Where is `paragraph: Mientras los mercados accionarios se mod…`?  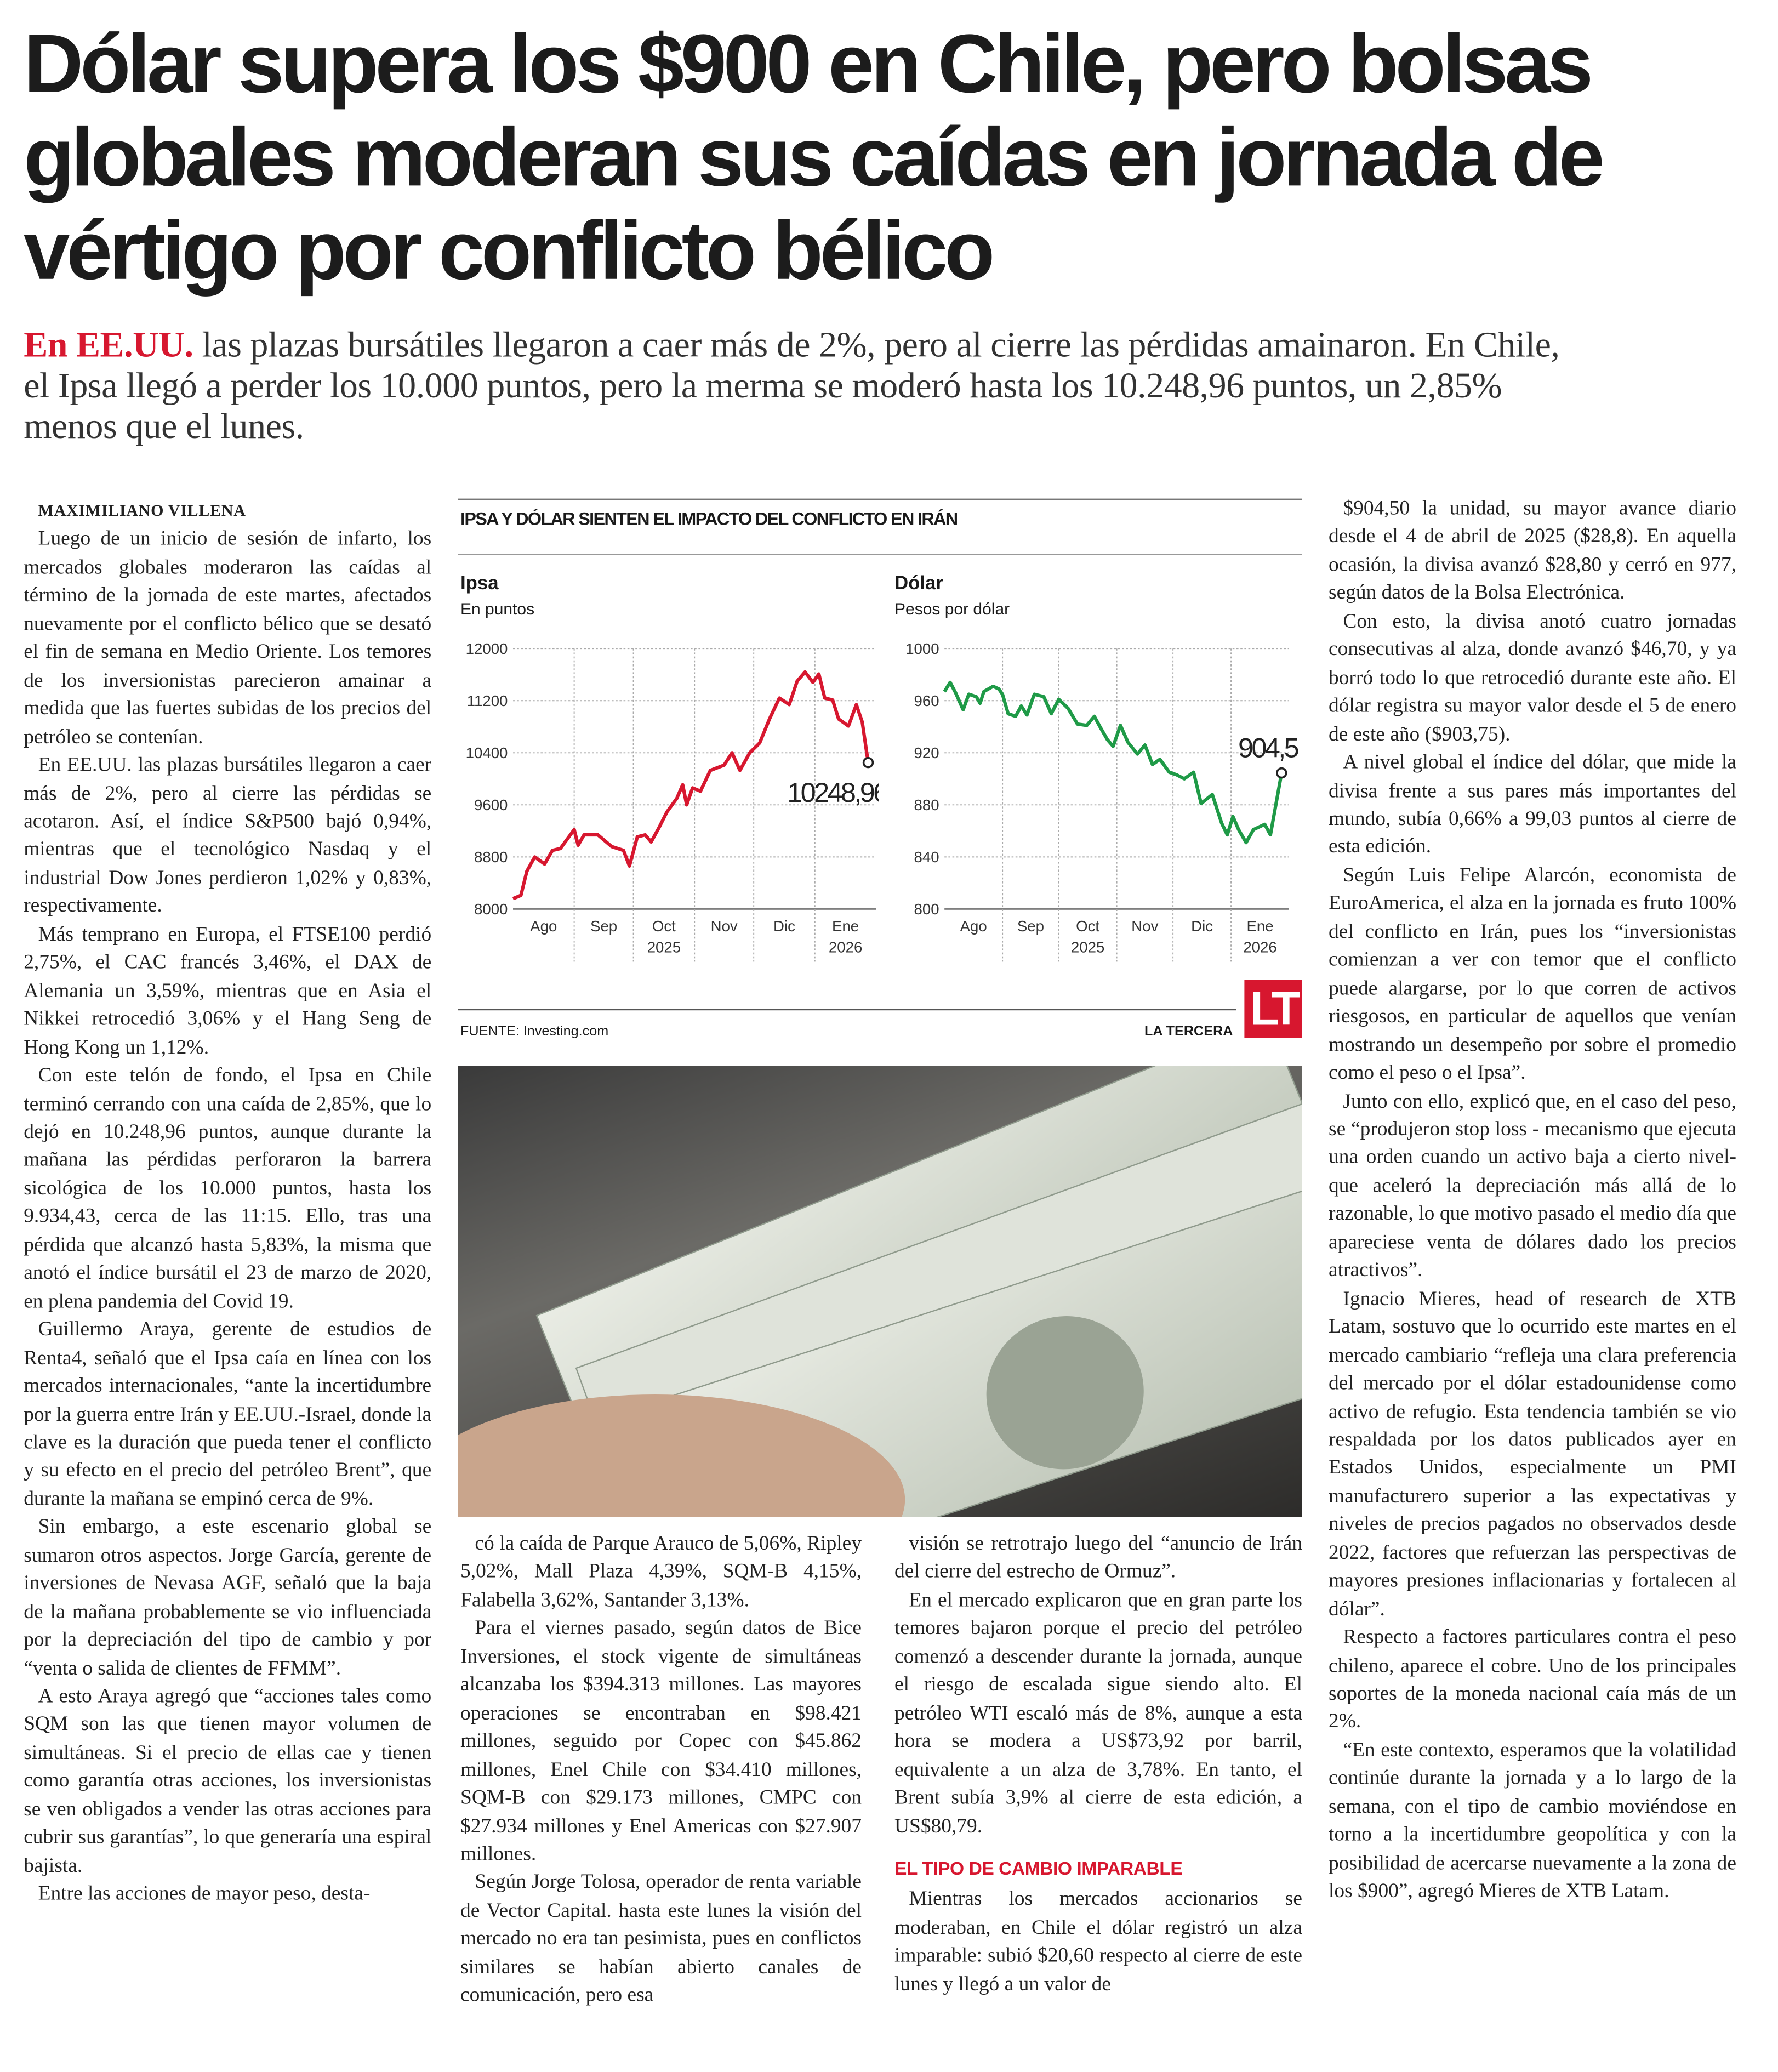
paragraph: Mientras los mercados accionarios se mod… is located at coordinates (1098, 1942).